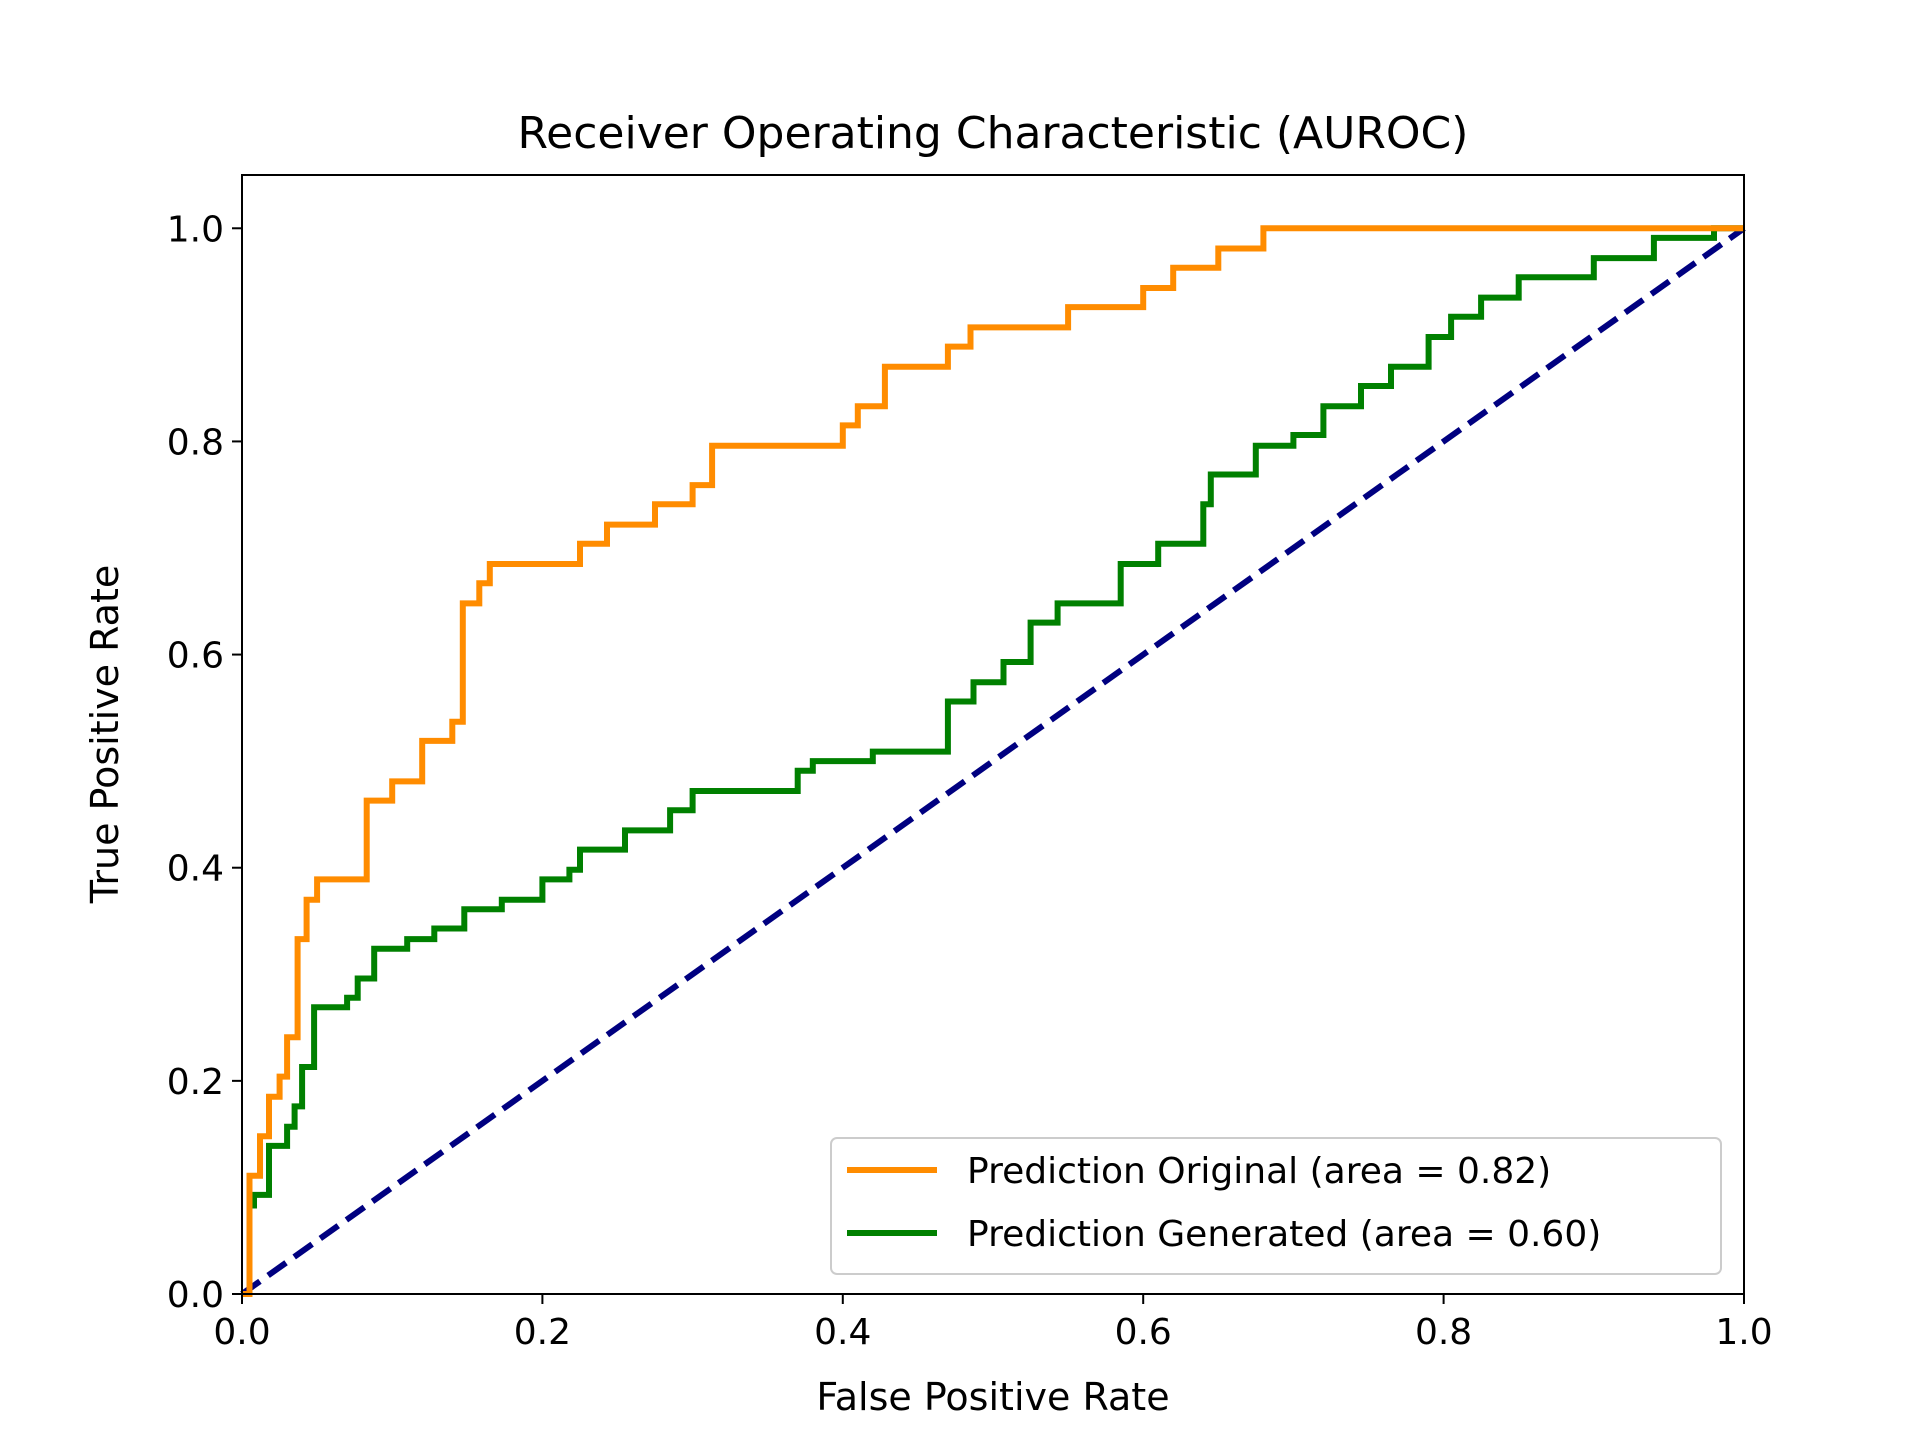 The width and height of the screenshot is (1920, 1440). I want to click on legend-entry-generated: Prediction Generated (area = 0.60), so click(1284, 1234).